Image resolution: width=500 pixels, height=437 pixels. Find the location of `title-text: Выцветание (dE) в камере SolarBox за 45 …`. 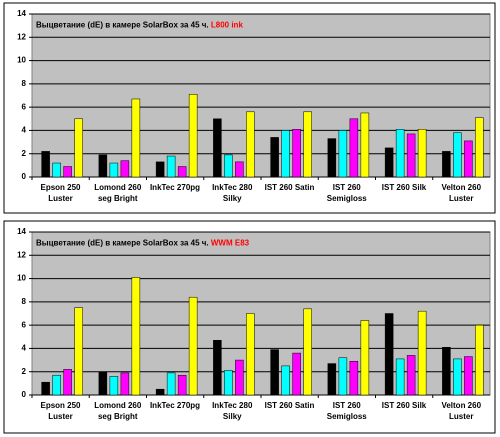

title-text: Выцветание (dE) в камере SolarBox за 45 … is located at coordinates (122, 243).